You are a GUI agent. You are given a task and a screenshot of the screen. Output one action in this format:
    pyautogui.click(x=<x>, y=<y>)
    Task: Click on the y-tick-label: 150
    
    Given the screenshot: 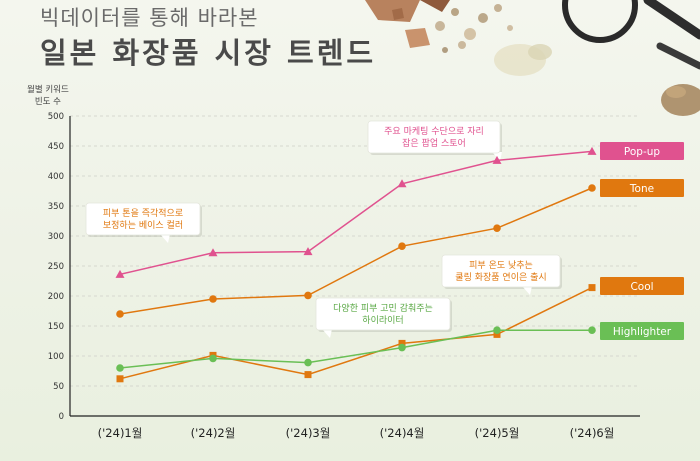 What is the action you would take?
    pyautogui.click(x=56, y=327)
    